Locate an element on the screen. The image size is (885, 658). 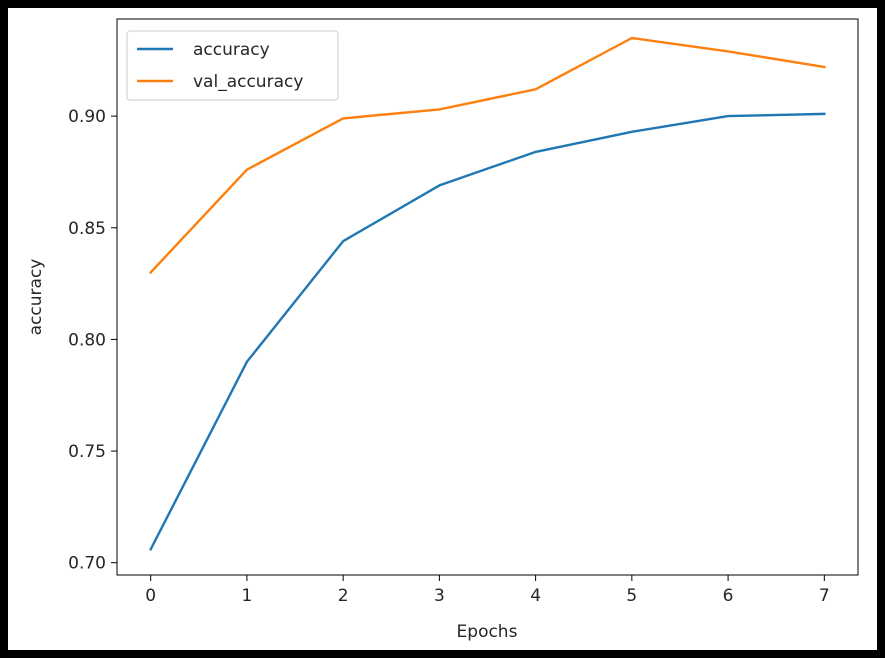
x-tick-label: 4 is located at coordinates (535, 596).